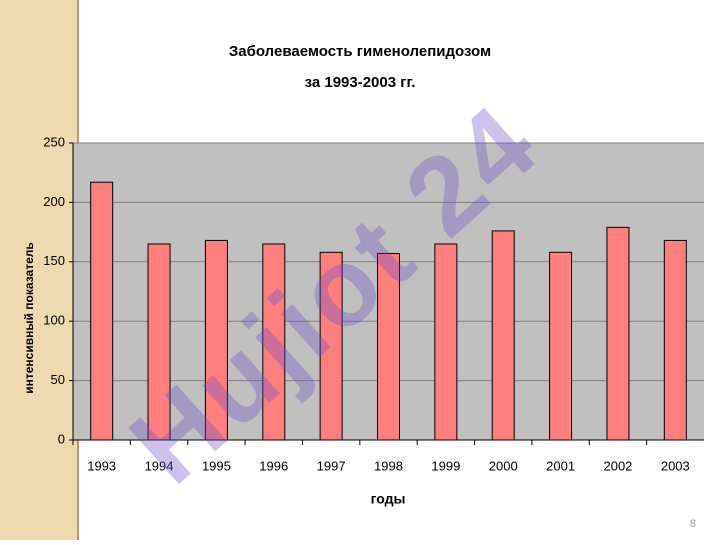 The width and height of the screenshot is (720, 545). I want to click on x-tick-label: 2002, so click(617, 465).